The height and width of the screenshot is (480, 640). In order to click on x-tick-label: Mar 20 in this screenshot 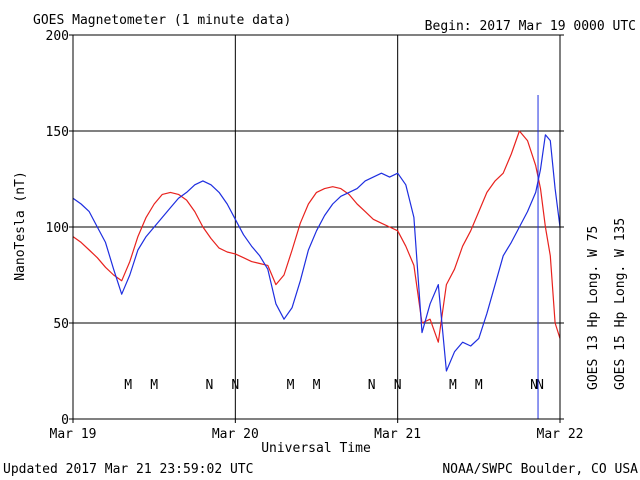, I will do `click(235, 434)`.